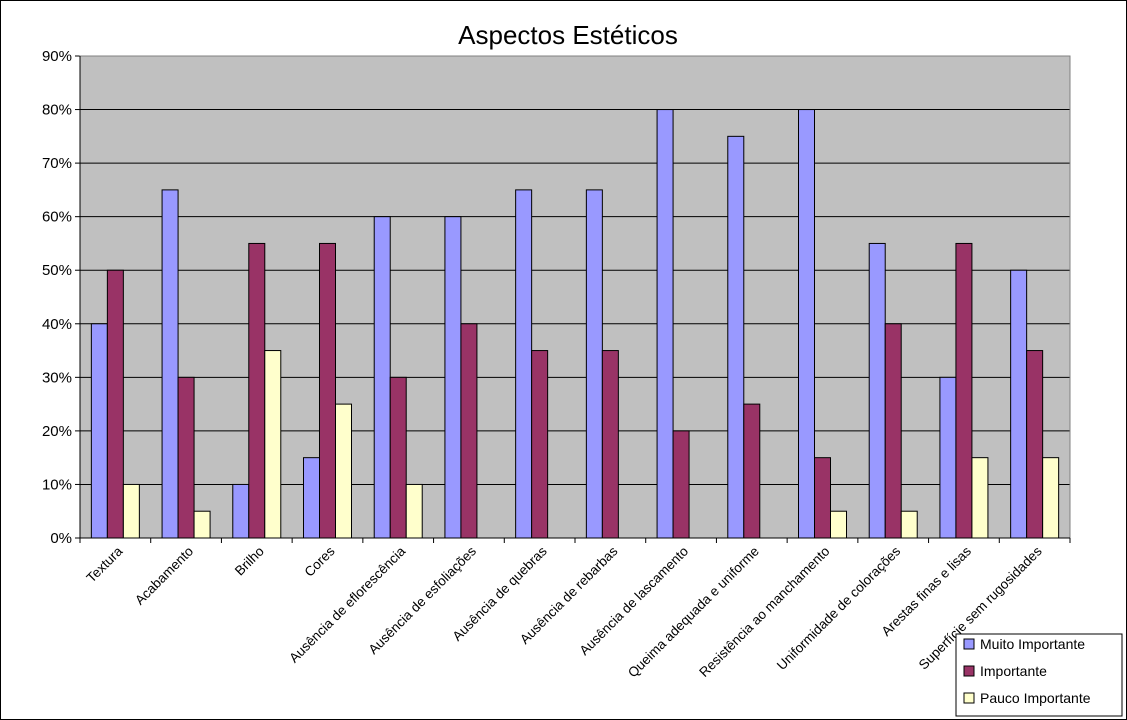 Image resolution: width=1127 pixels, height=720 pixels. I want to click on y-tick-label: 30%, so click(57, 377).